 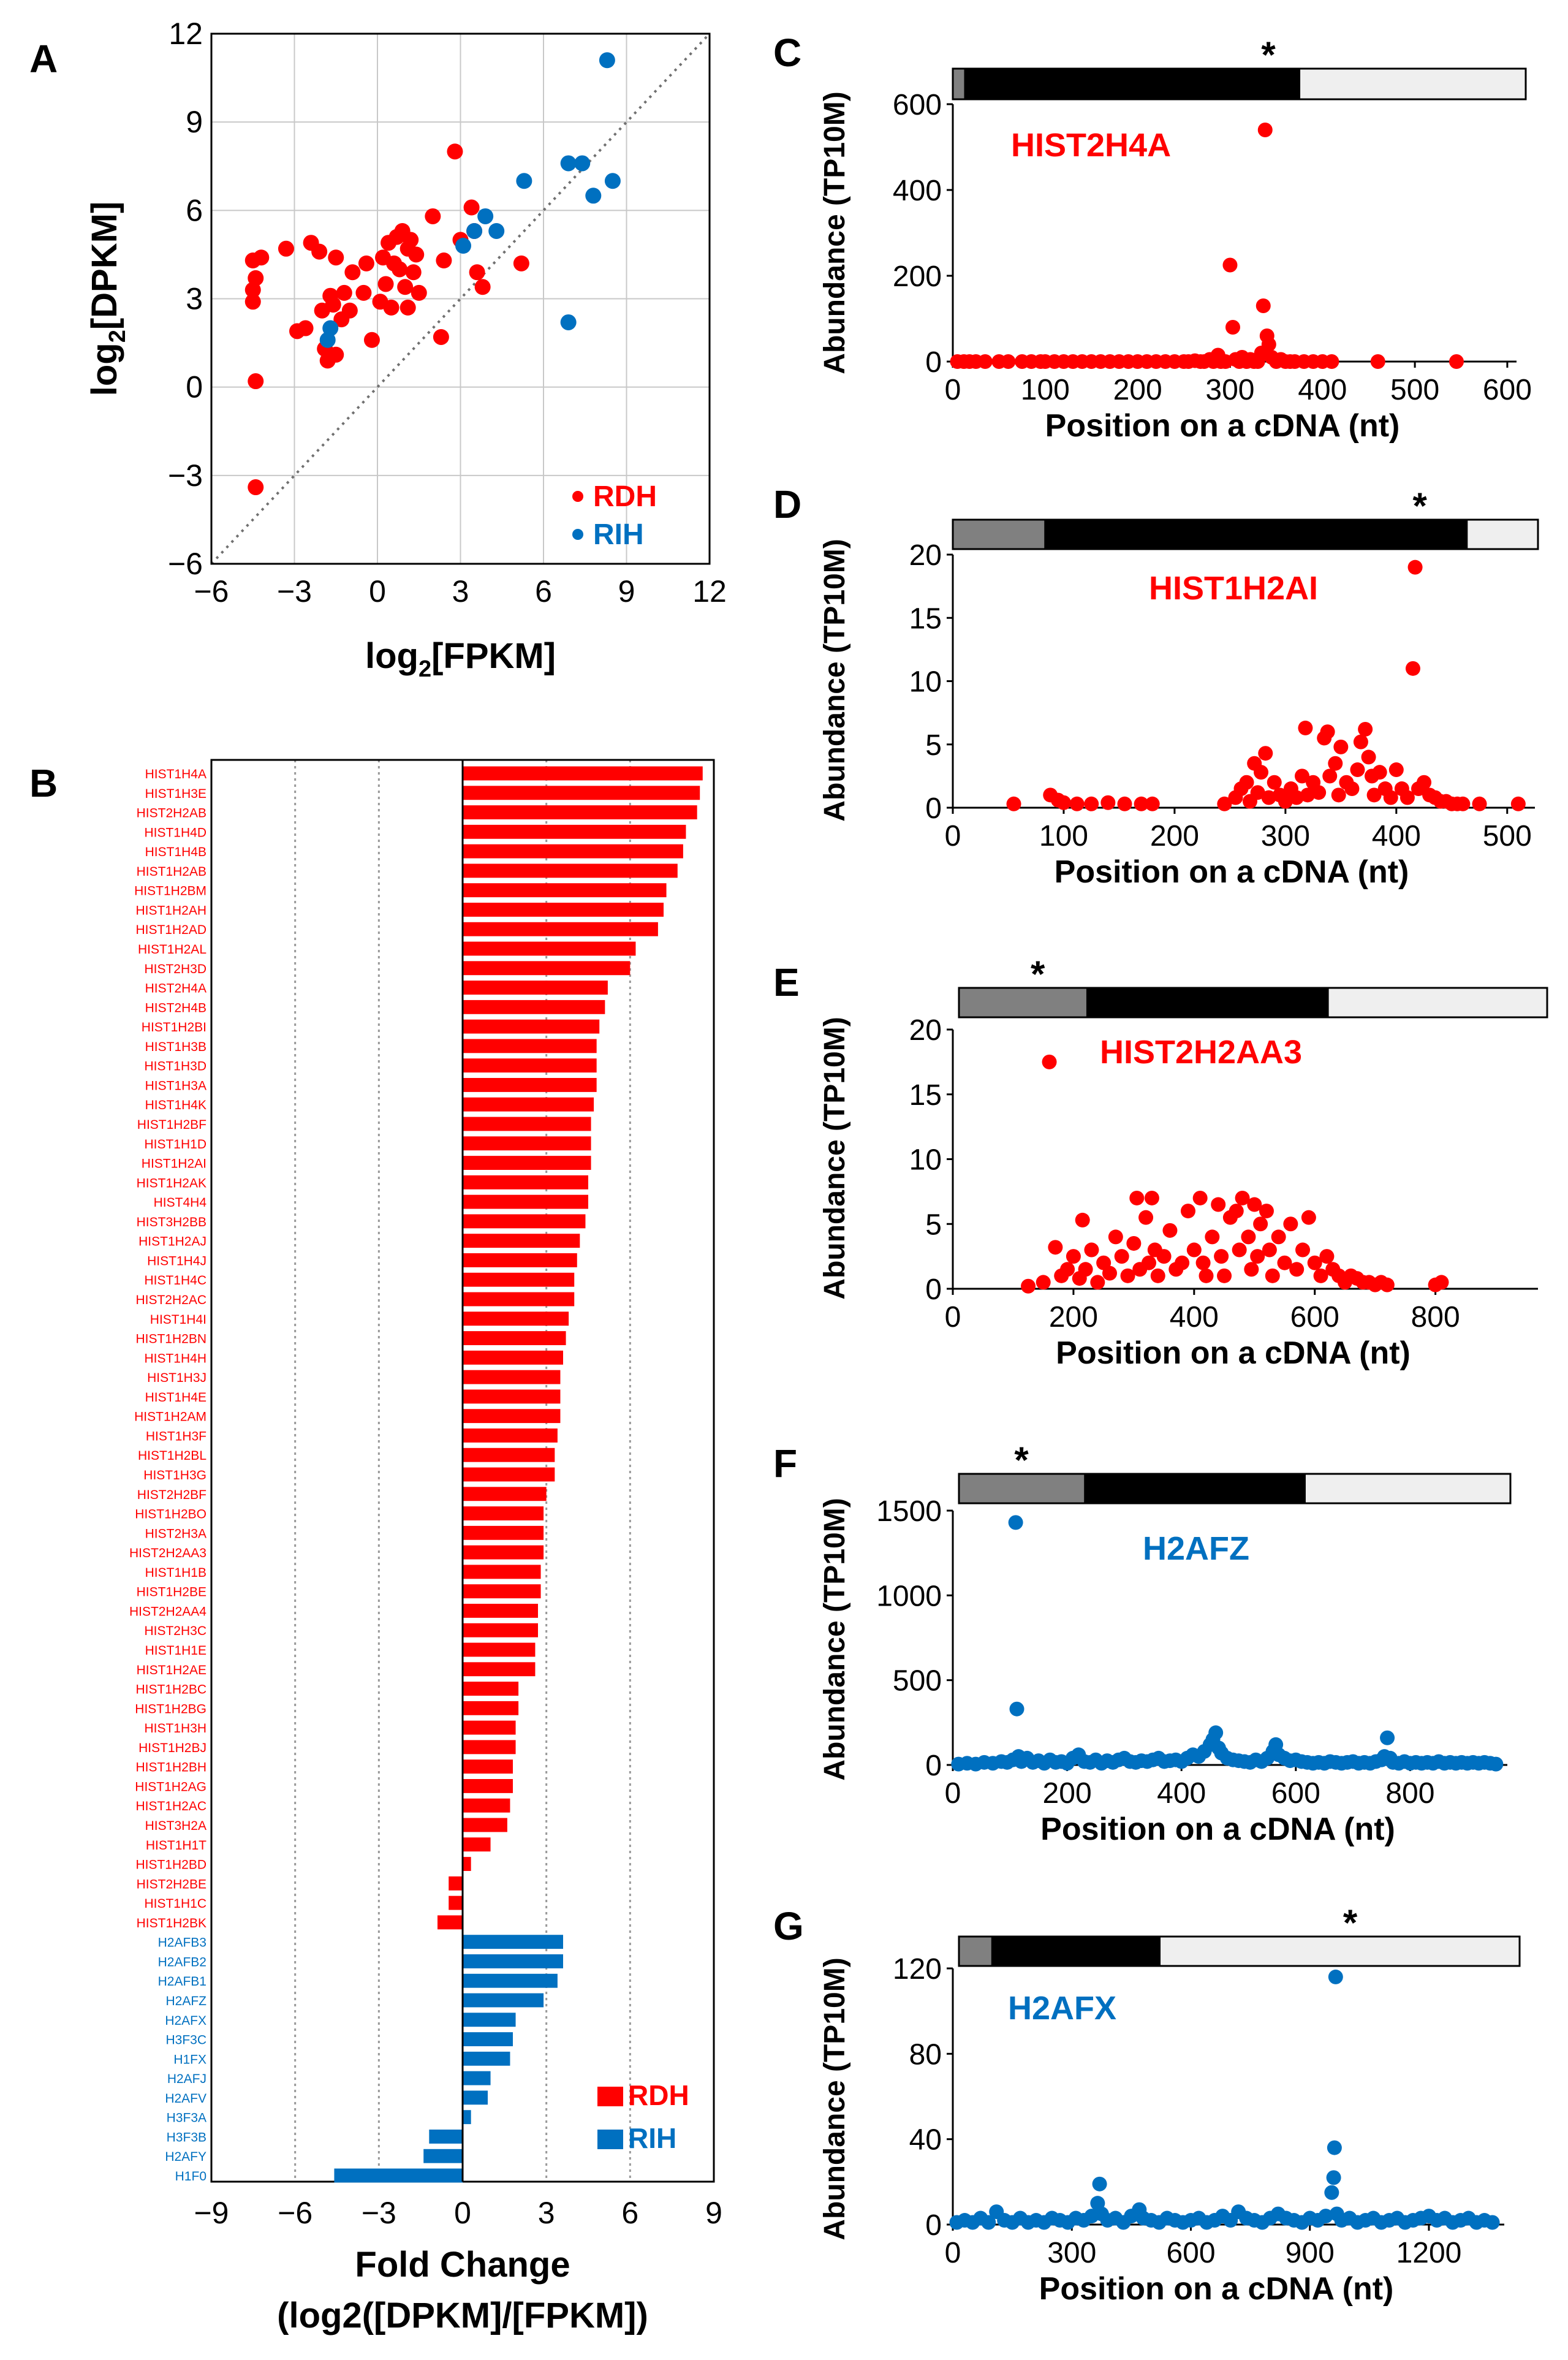 I want to click on y-axis-title: log2[DPKM], so click(x=108, y=299).